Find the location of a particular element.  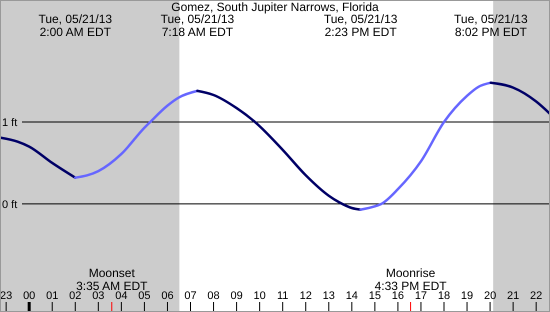

x-tick-label: 09 is located at coordinates (236, 296).